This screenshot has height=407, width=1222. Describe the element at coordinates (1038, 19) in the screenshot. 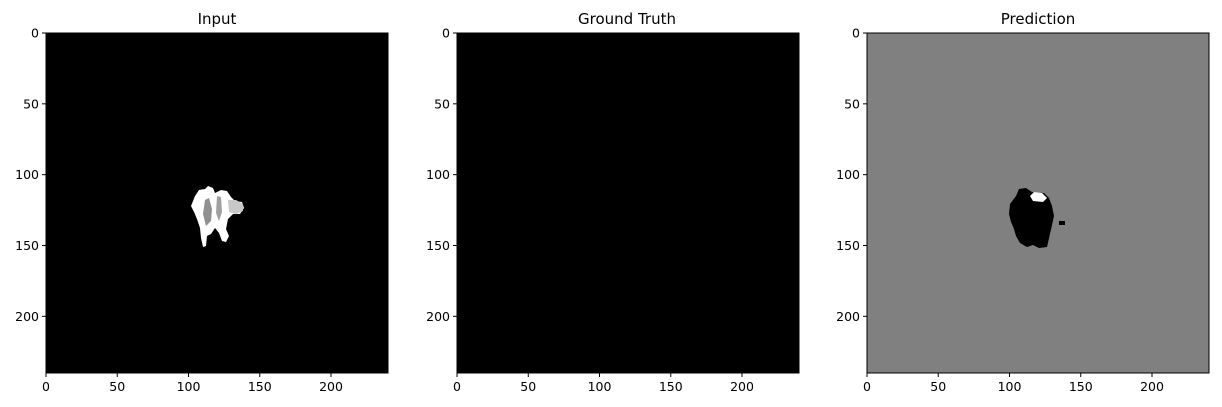

I see `panel-title-prediction: Prediction` at that location.